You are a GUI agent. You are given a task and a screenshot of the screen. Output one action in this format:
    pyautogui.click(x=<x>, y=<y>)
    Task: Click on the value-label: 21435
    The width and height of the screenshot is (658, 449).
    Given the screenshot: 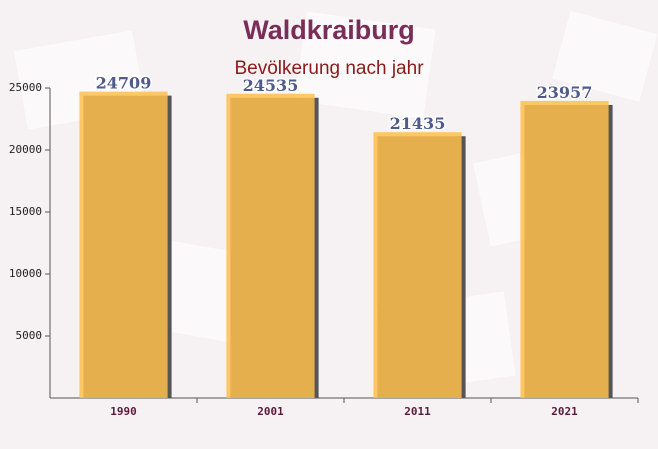 What is the action you would take?
    pyautogui.click(x=418, y=123)
    